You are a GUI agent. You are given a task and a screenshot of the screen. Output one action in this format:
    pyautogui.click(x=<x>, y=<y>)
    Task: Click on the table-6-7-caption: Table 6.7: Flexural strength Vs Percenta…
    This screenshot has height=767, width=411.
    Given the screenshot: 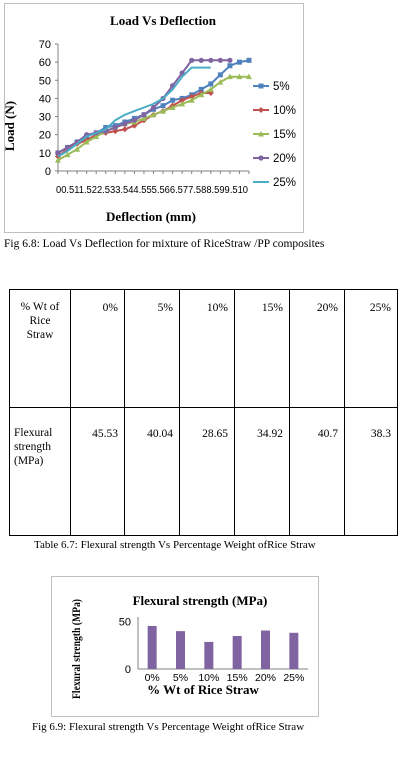 What is the action you would take?
    pyautogui.click(x=175, y=545)
    